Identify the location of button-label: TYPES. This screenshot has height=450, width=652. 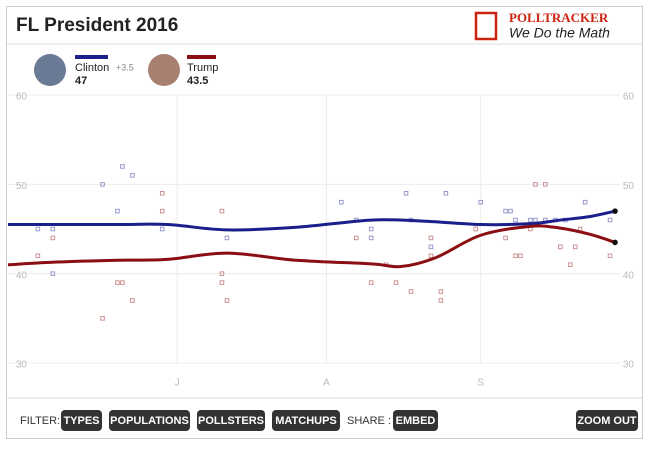
(81, 421).